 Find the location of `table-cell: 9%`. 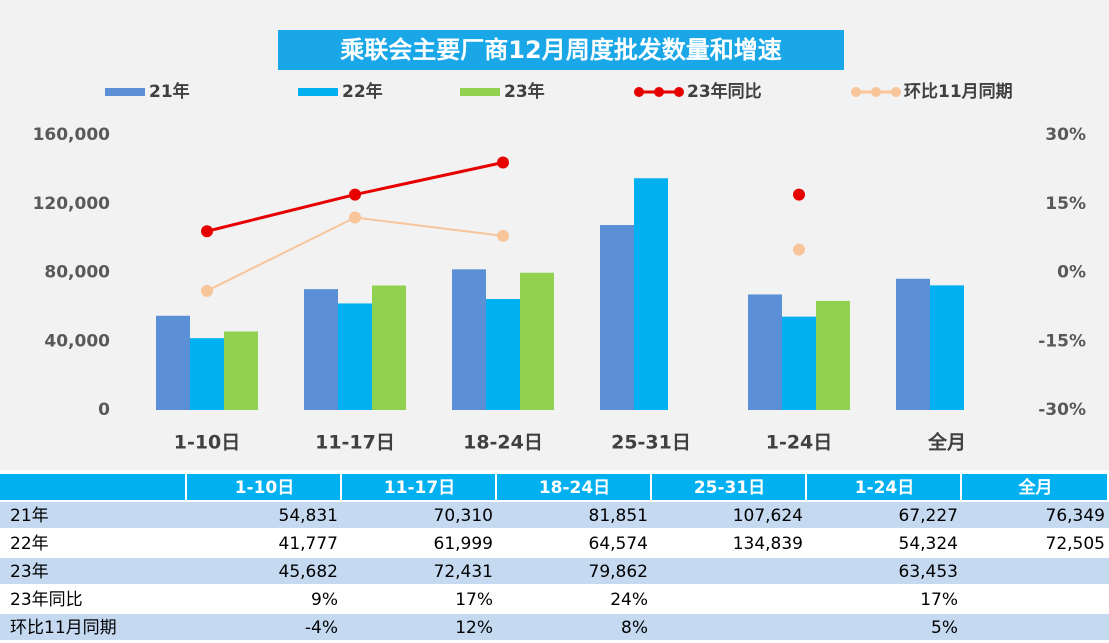

table-cell: 9% is located at coordinates (324, 600).